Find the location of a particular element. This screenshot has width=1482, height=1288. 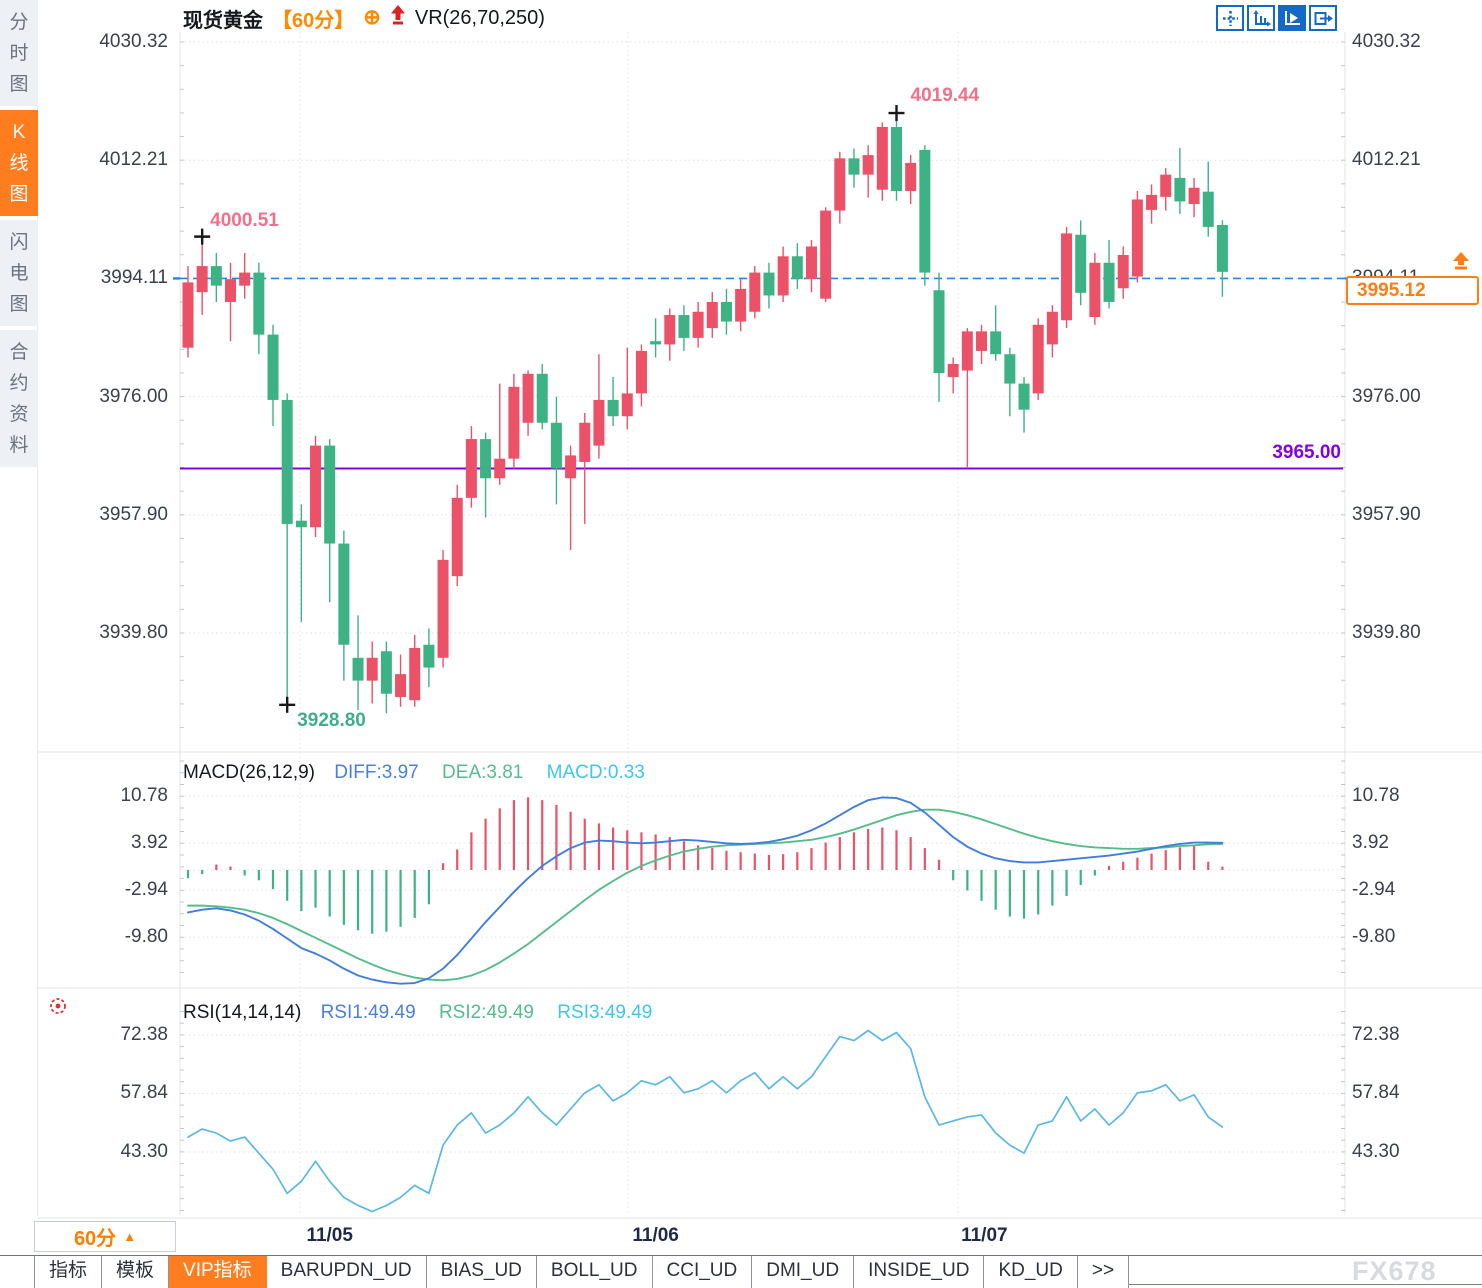

macd-title: MACD(26,12,9) is located at coordinates (249, 772).